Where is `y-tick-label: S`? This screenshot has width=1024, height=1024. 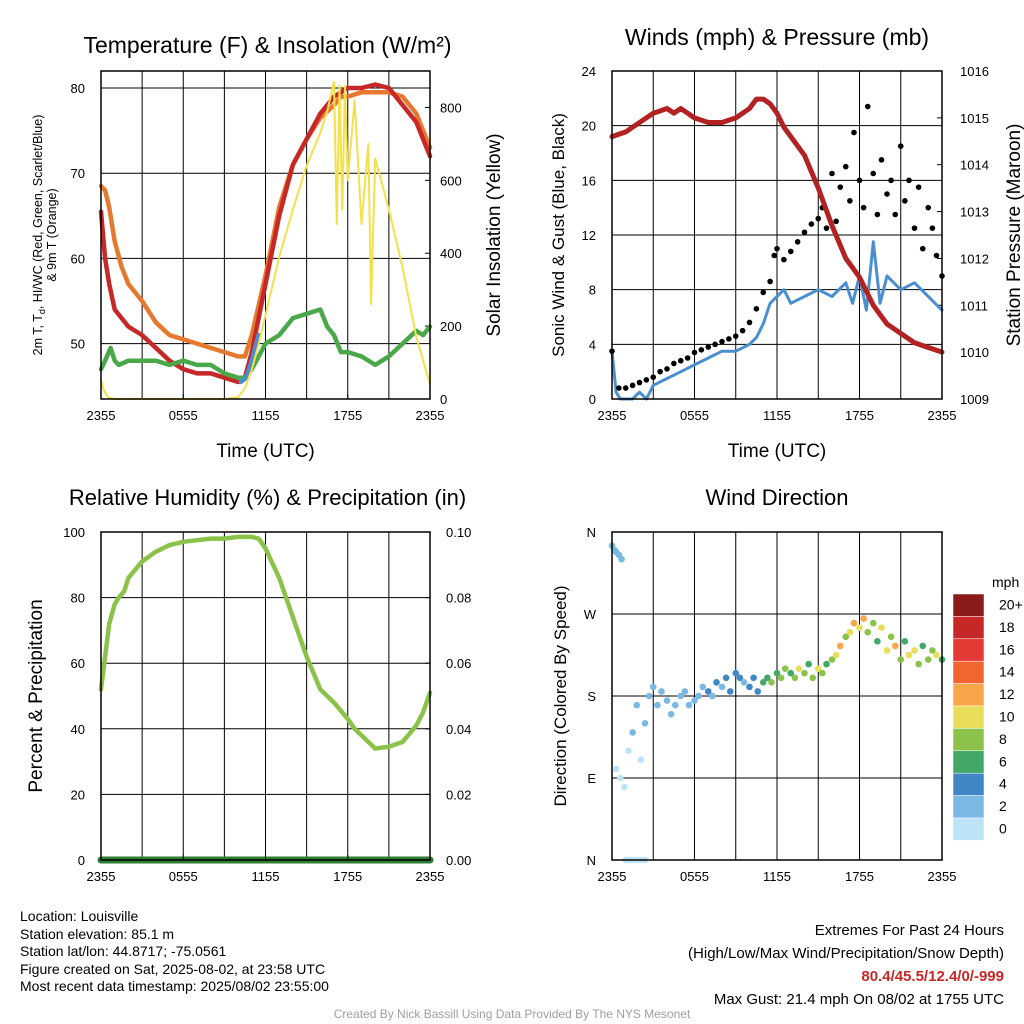 y-tick-label: S is located at coordinates (591, 696).